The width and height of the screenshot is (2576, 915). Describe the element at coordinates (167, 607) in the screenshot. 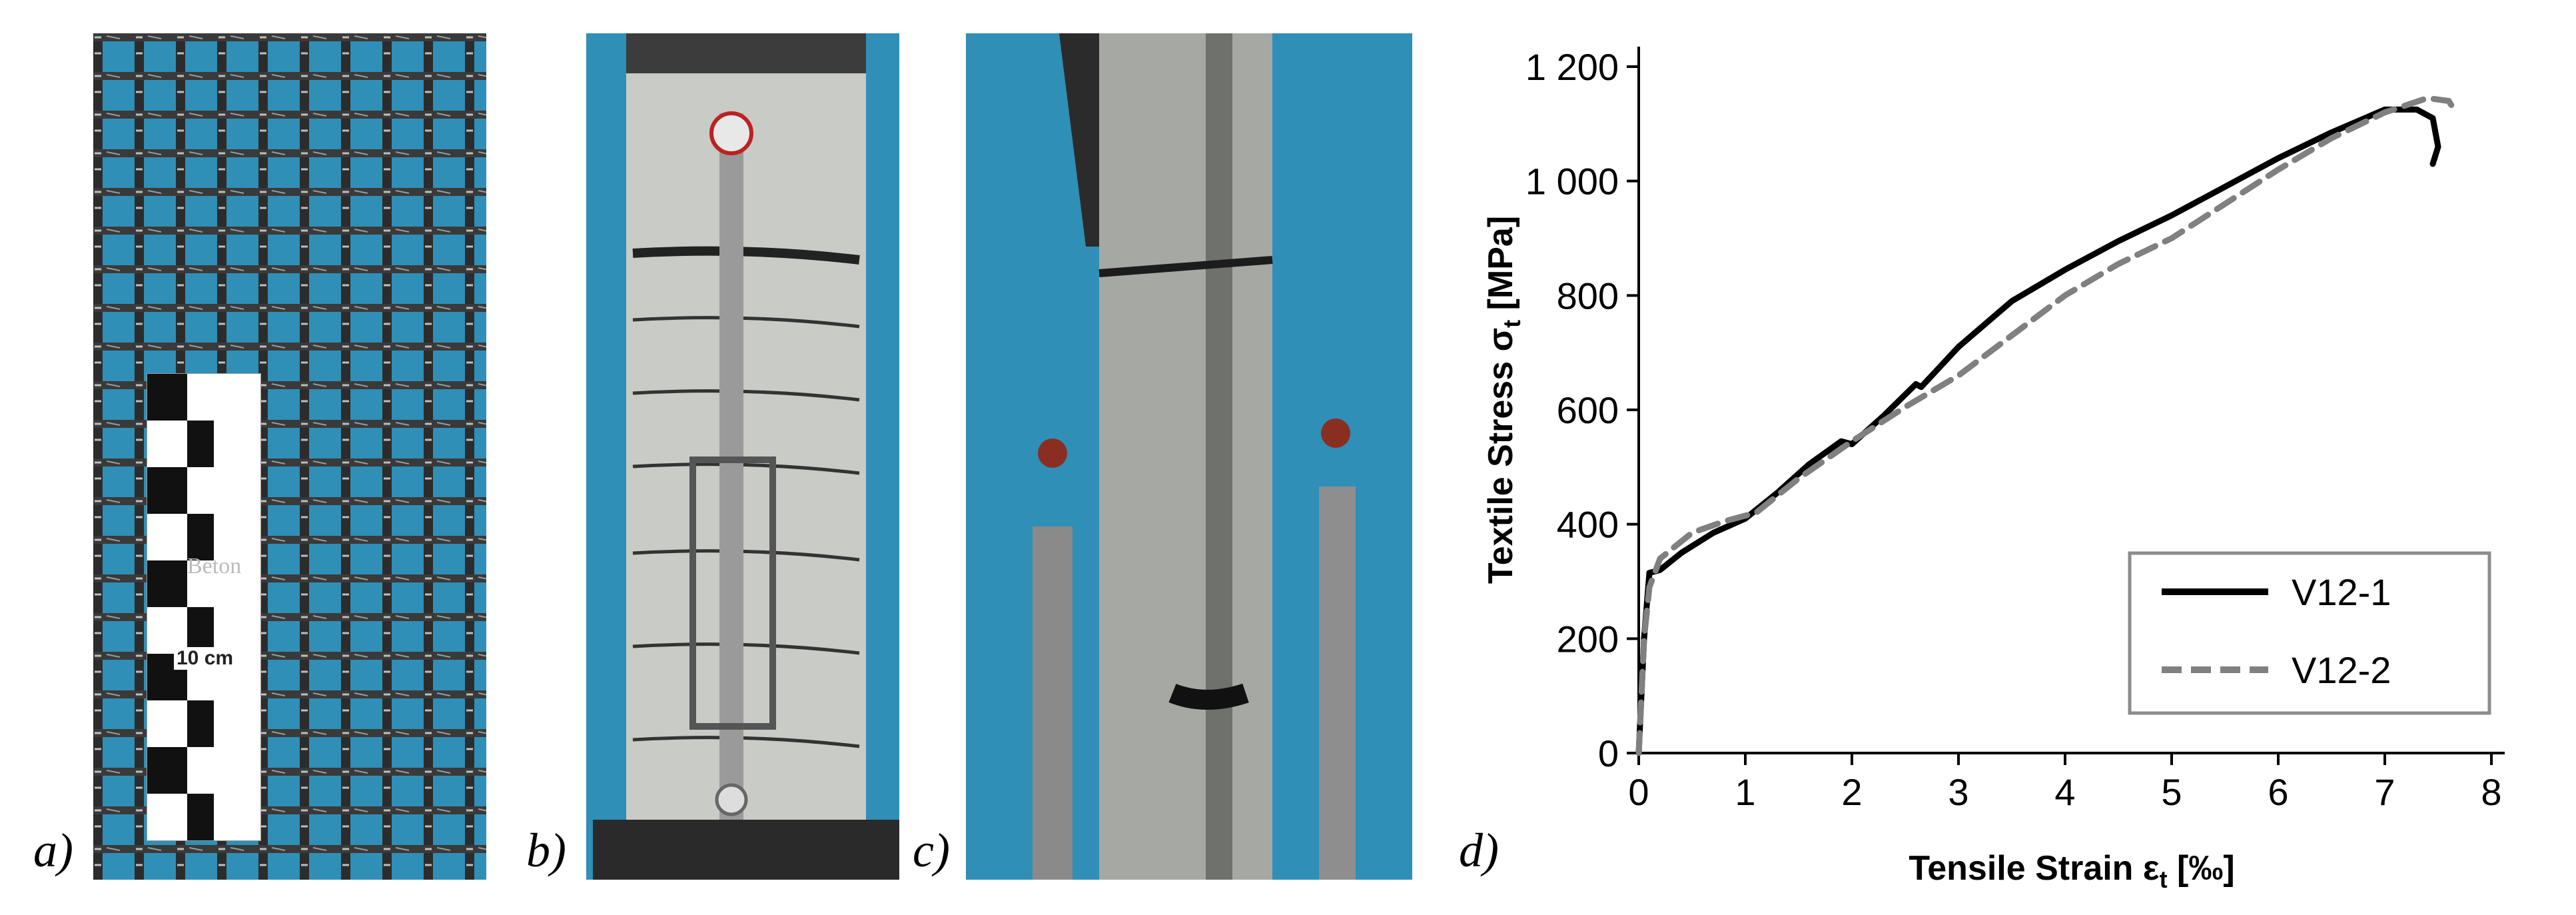

I see `ruler-scale-blocks` at that location.